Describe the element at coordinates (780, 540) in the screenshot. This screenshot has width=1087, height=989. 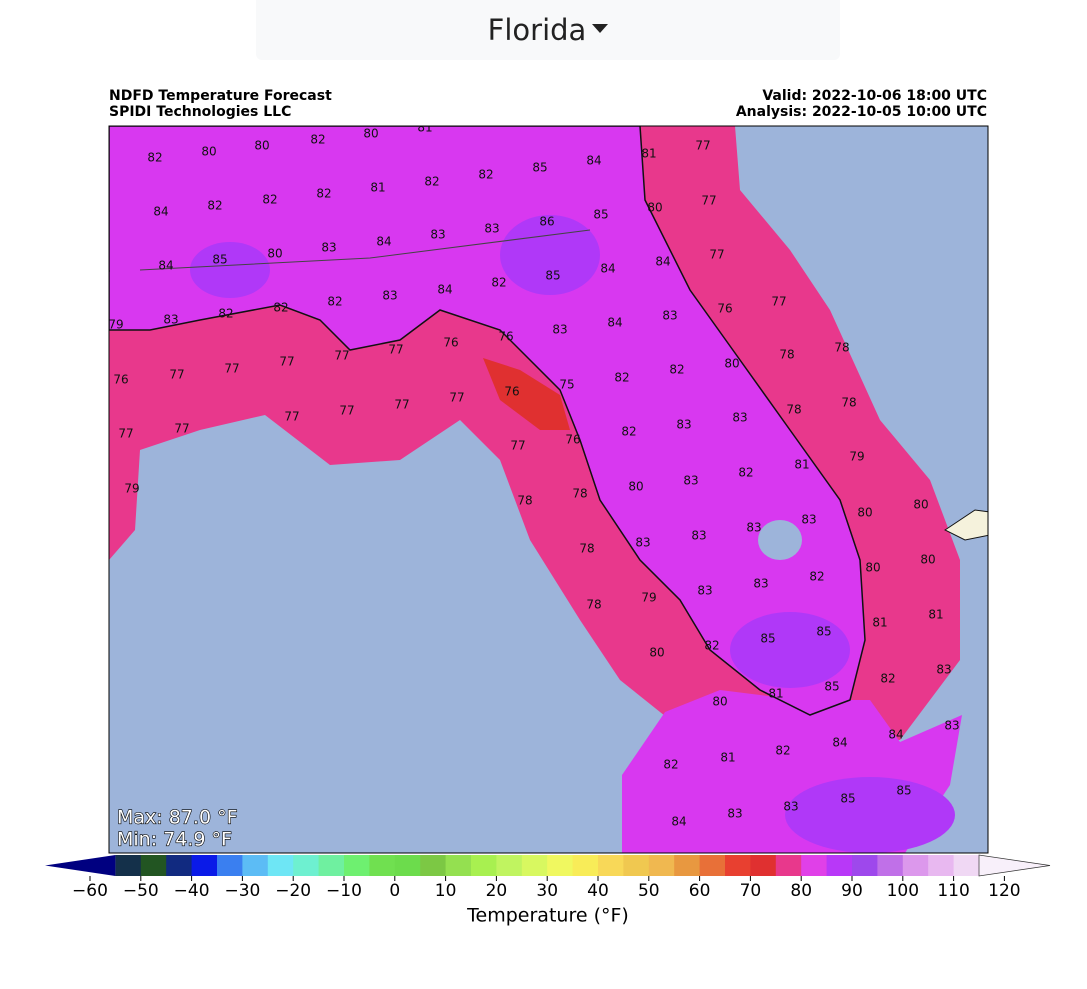
I see `lake` at that location.